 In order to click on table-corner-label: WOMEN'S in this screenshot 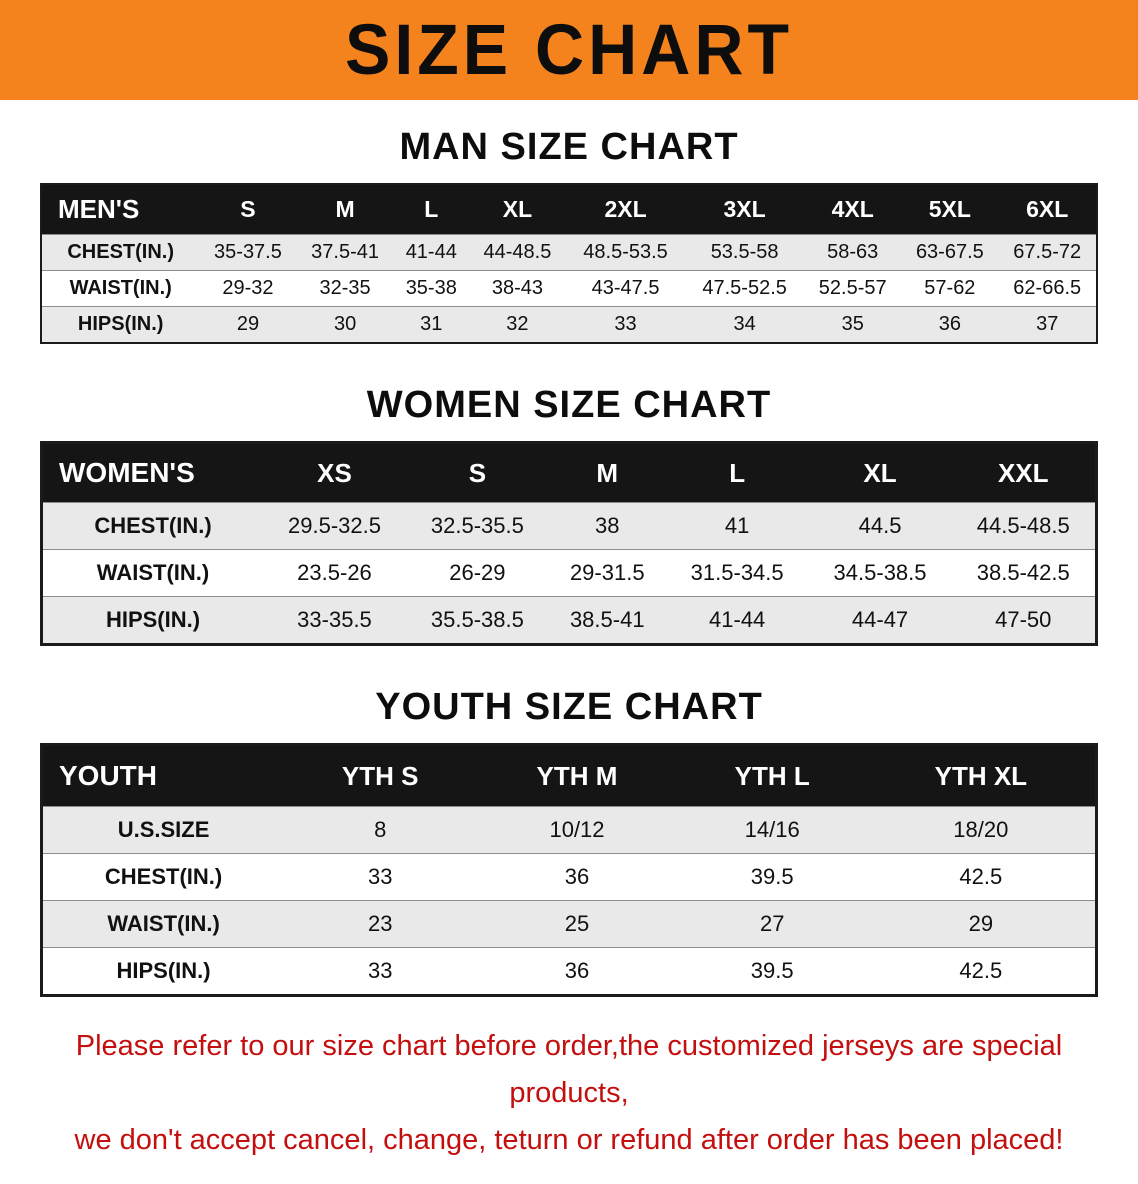, I will do `click(127, 472)`.